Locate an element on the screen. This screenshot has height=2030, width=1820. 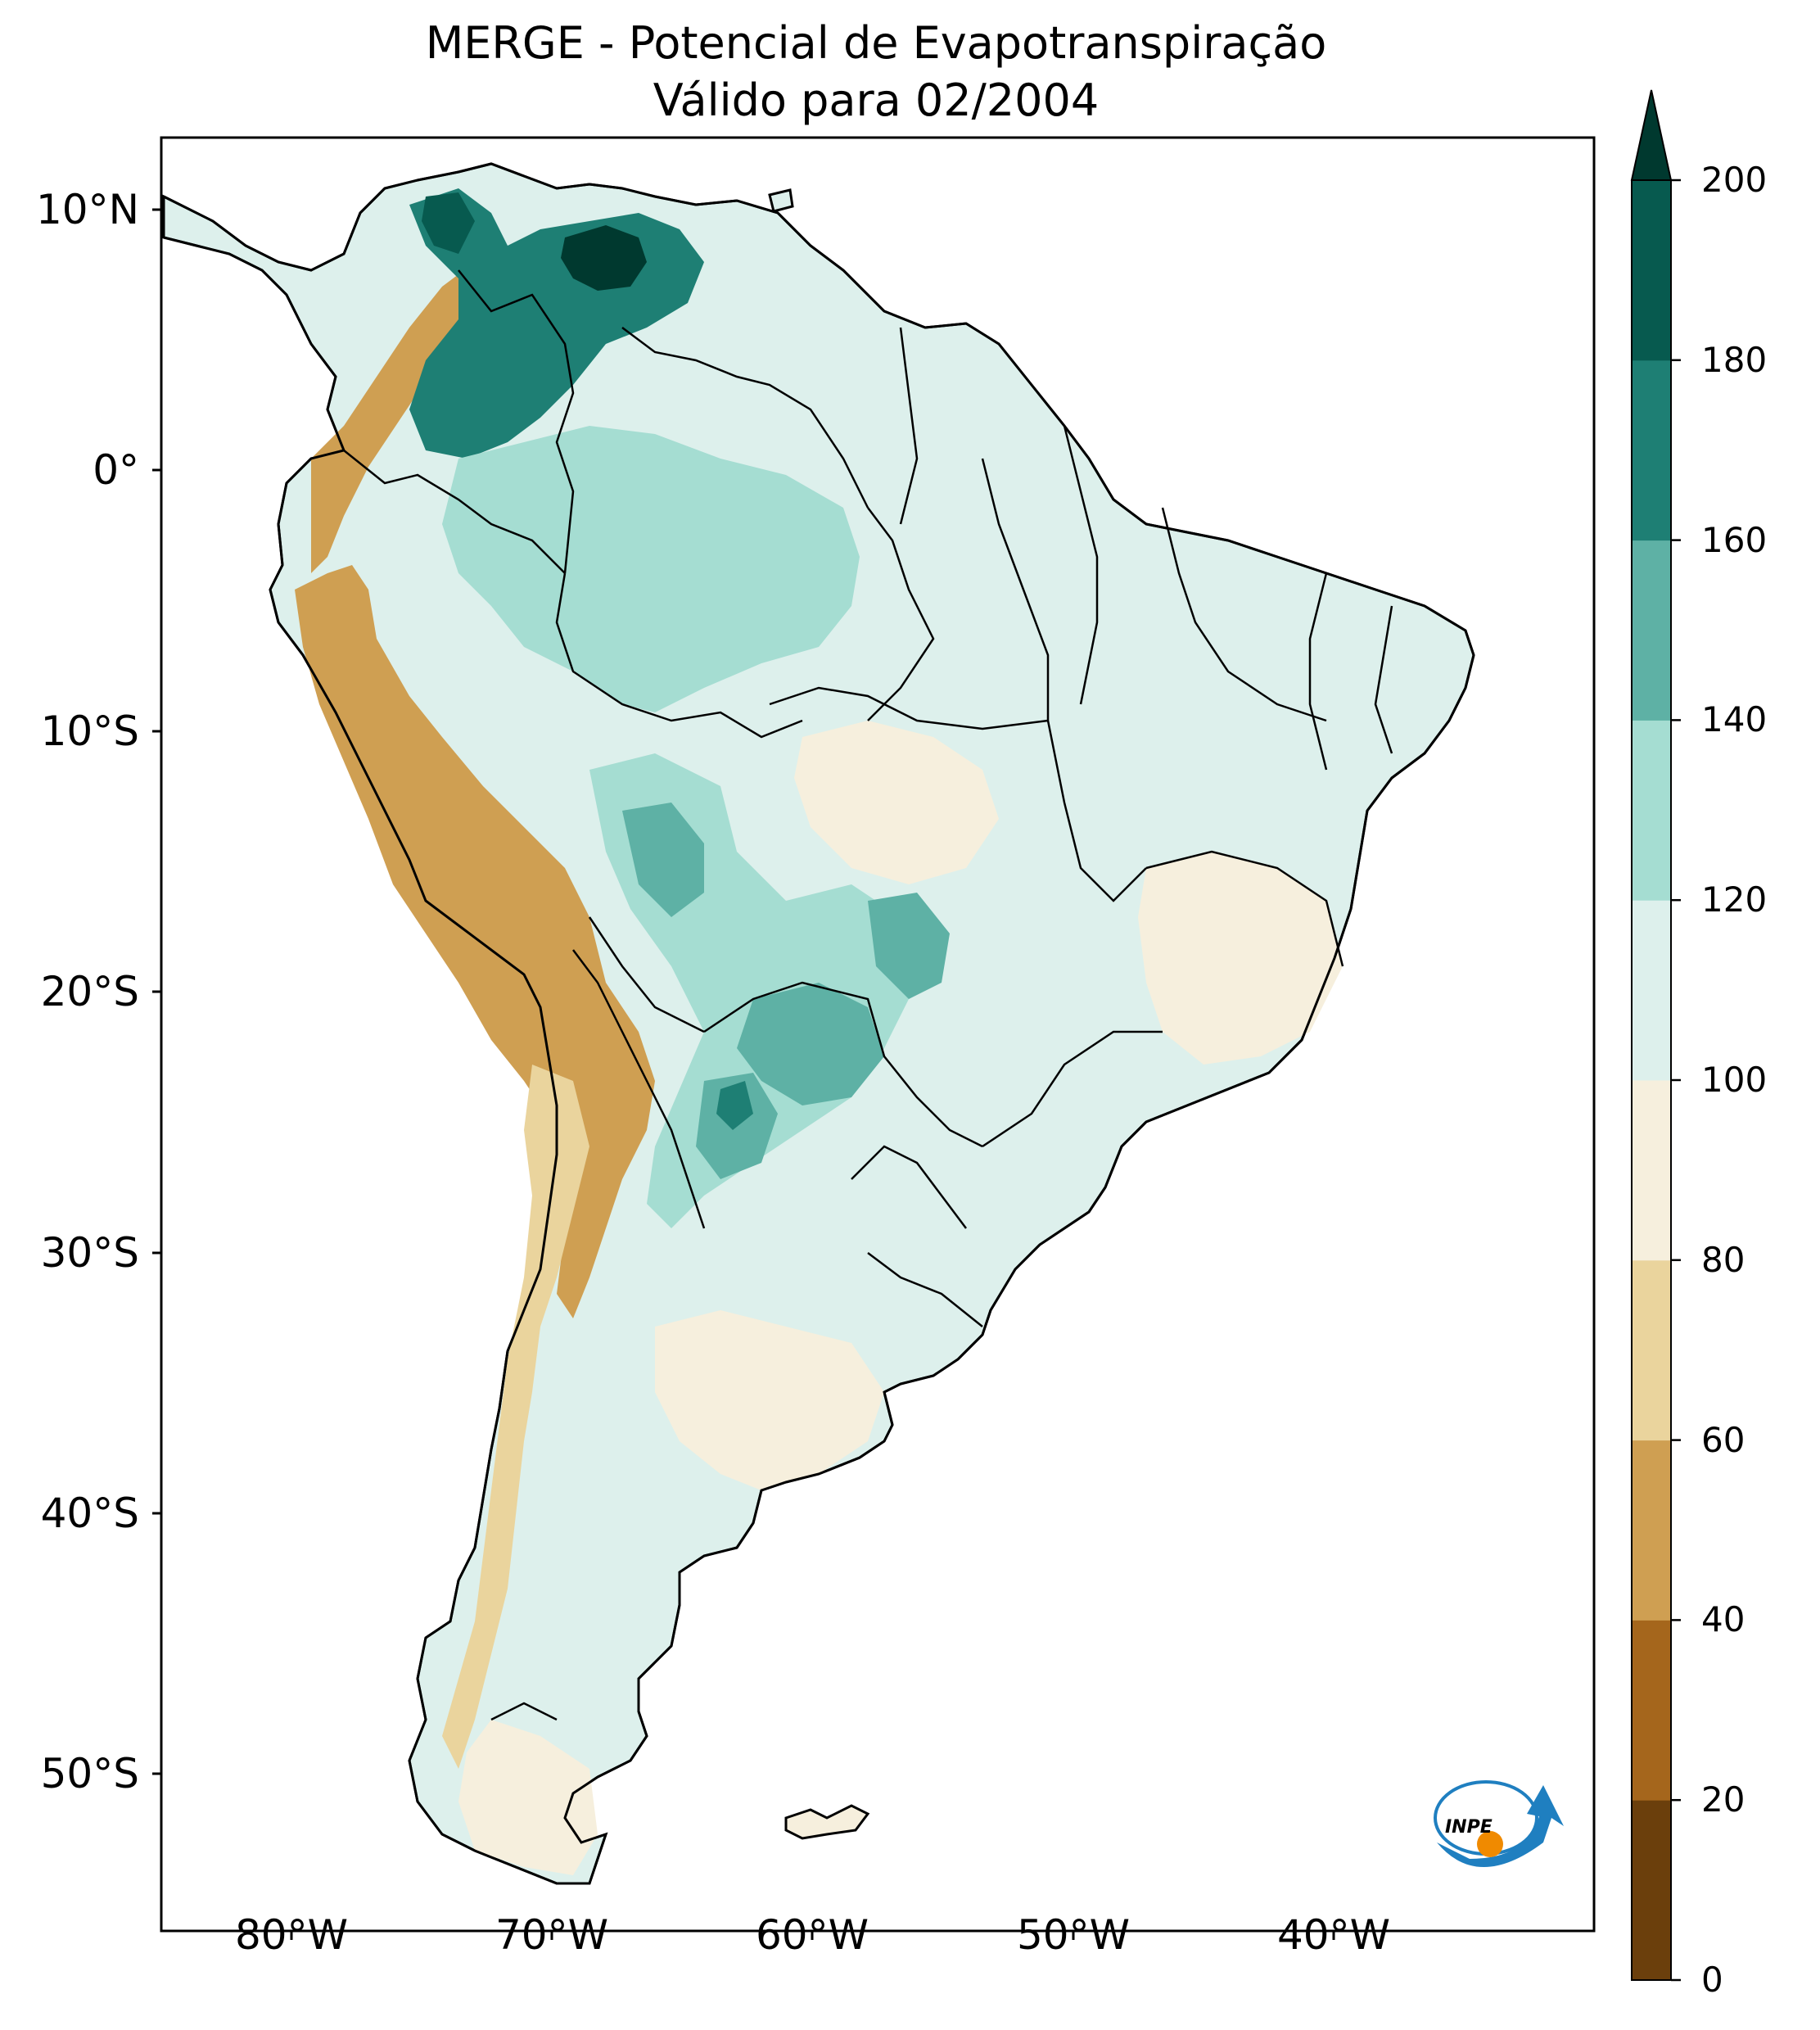
lat-label-10s: 10°S is located at coordinates (89, 731).